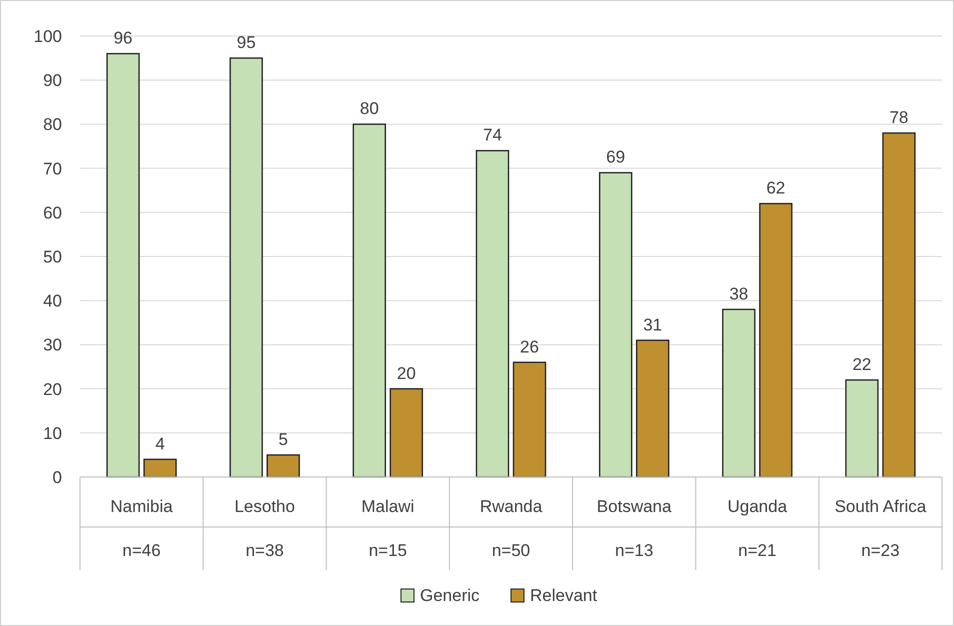 This screenshot has width=954, height=626. Describe the element at coordinates (57, 477) in the screenshot. I see `y-tick-label: 0` at that location.